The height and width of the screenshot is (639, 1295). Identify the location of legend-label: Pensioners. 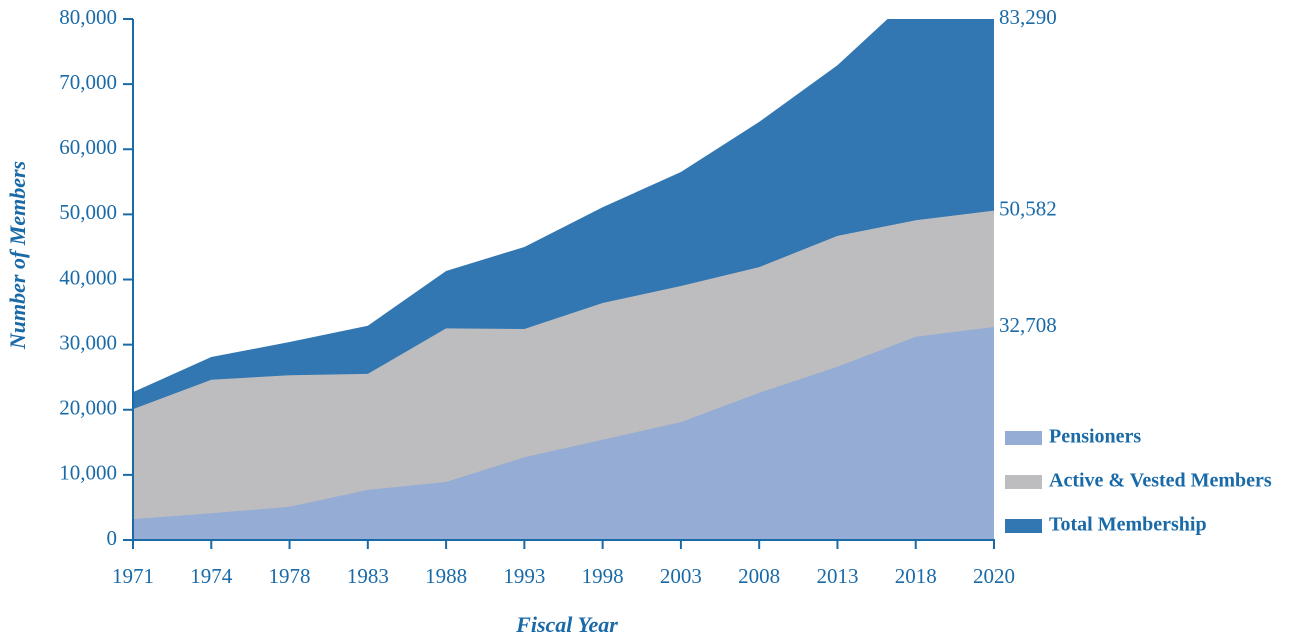
(1095, 437).